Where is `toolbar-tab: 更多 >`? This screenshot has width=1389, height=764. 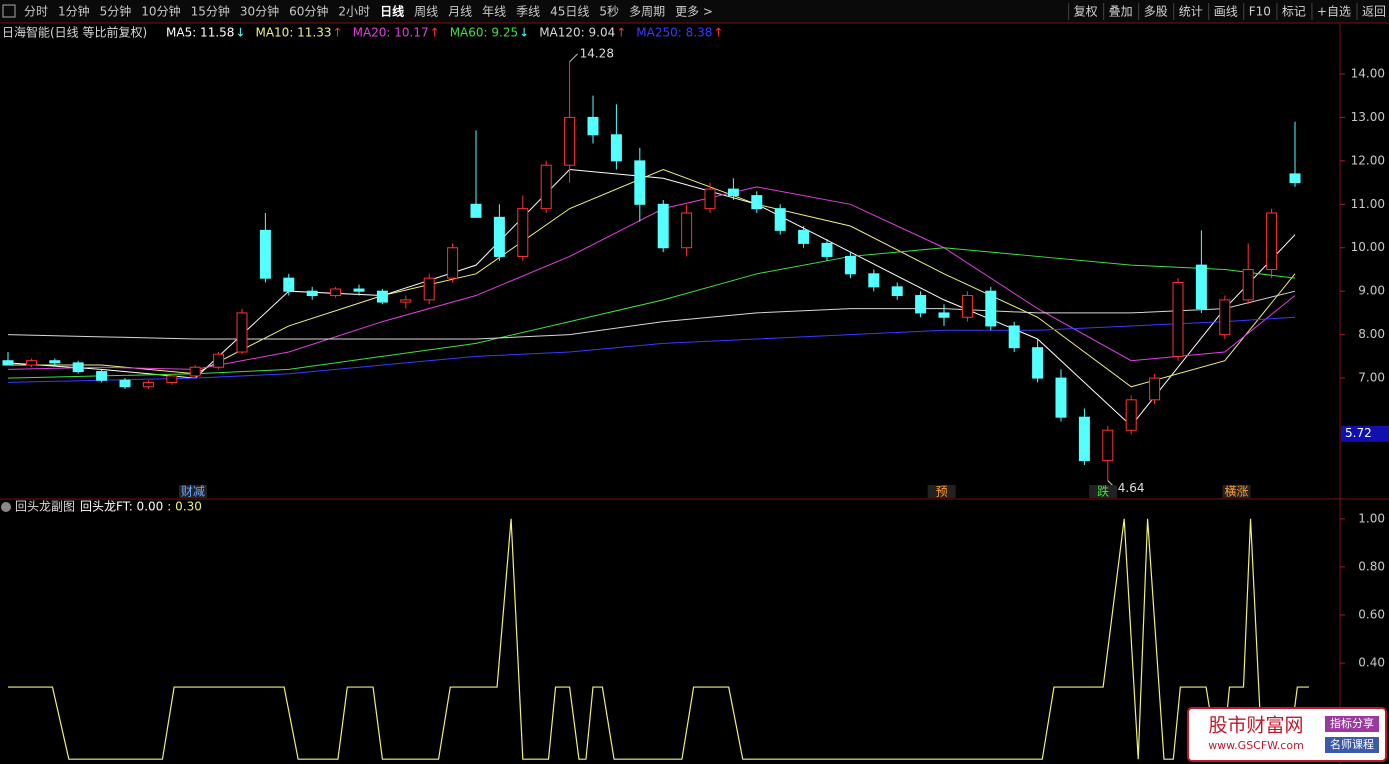 toolbar-tab: 更多 > is located at coordinates (694, 12).